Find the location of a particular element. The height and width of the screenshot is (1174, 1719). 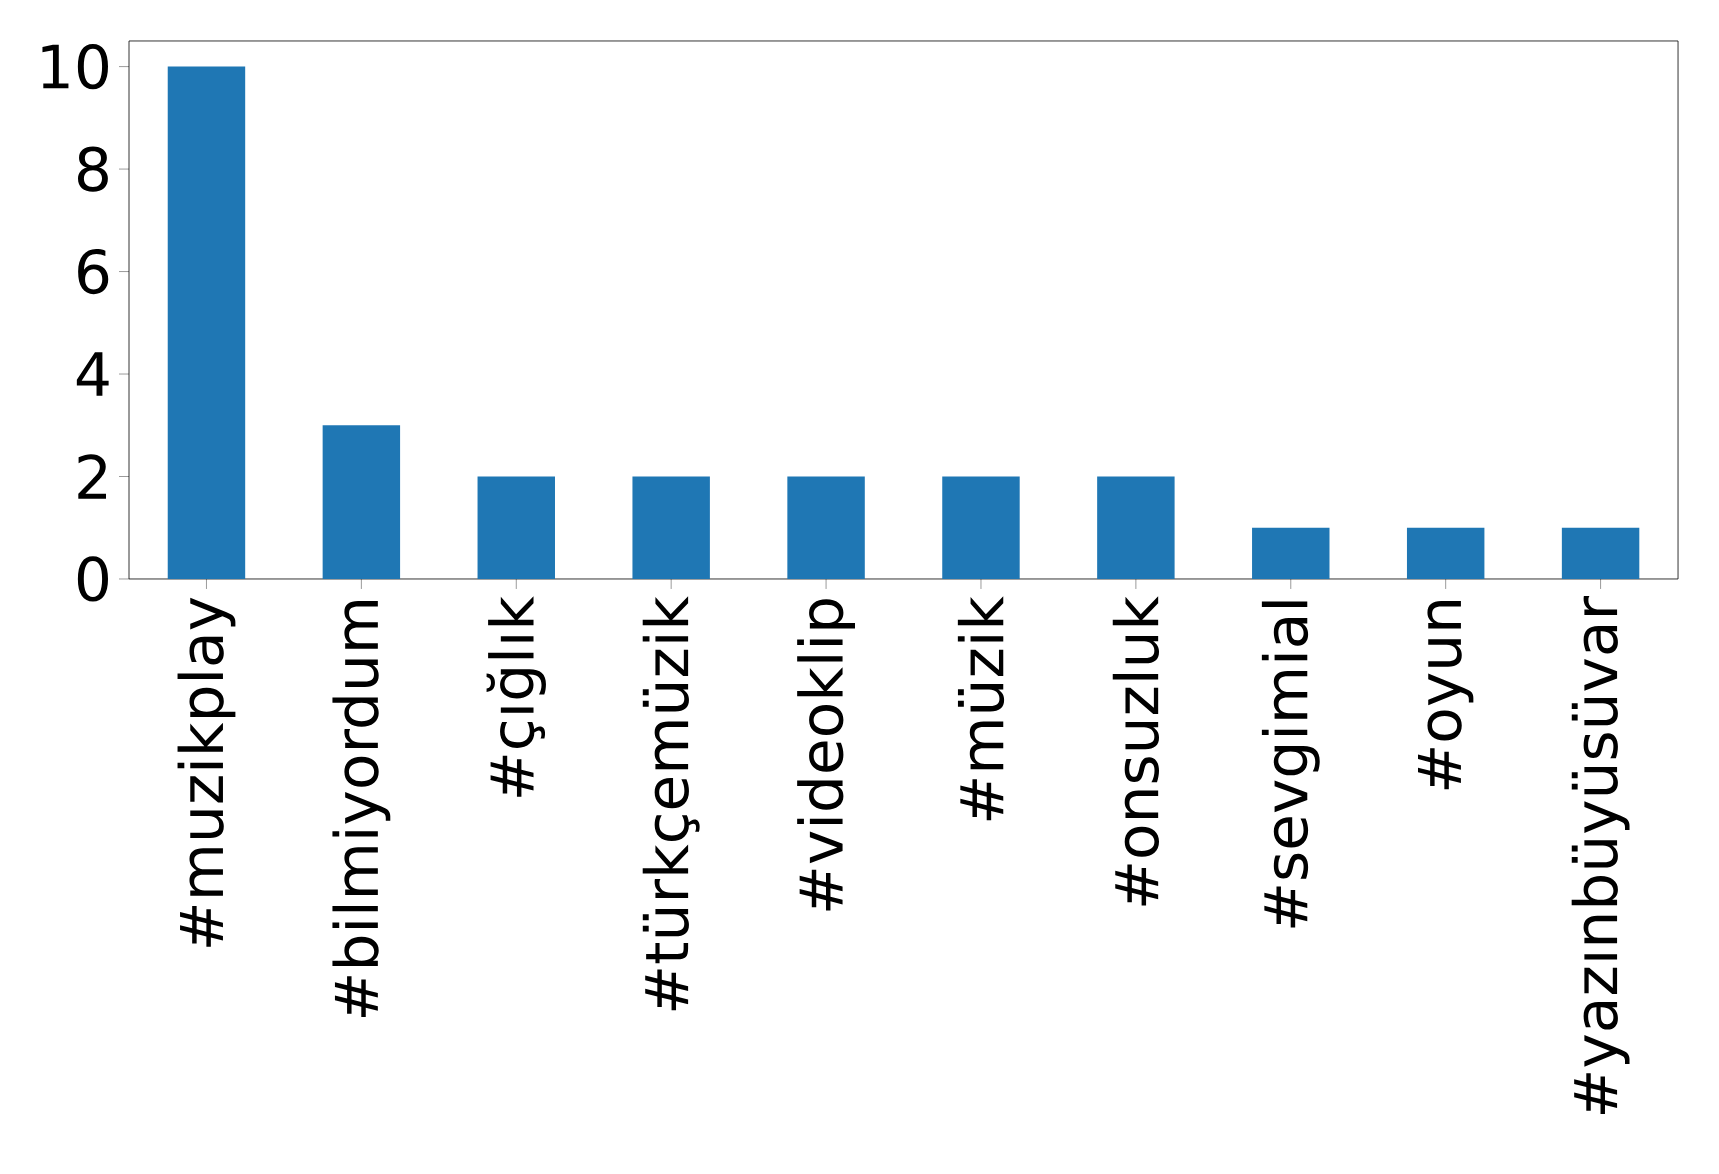

y-tick-label: 6 is located at coordinates (93, 271).